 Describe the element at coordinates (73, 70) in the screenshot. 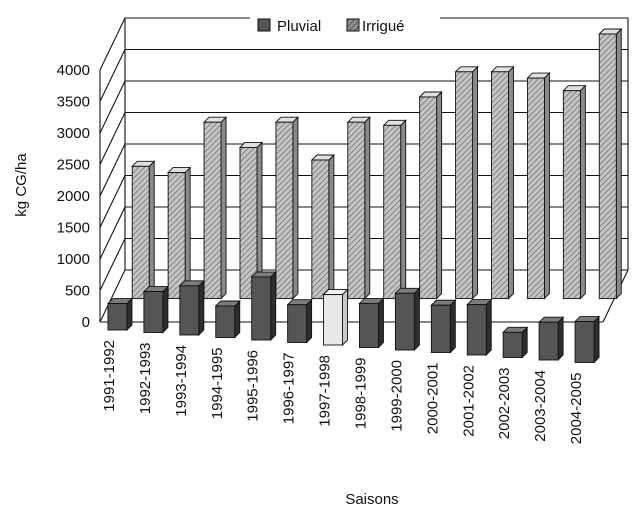

I see `y-tick-label: 4000` at that location.